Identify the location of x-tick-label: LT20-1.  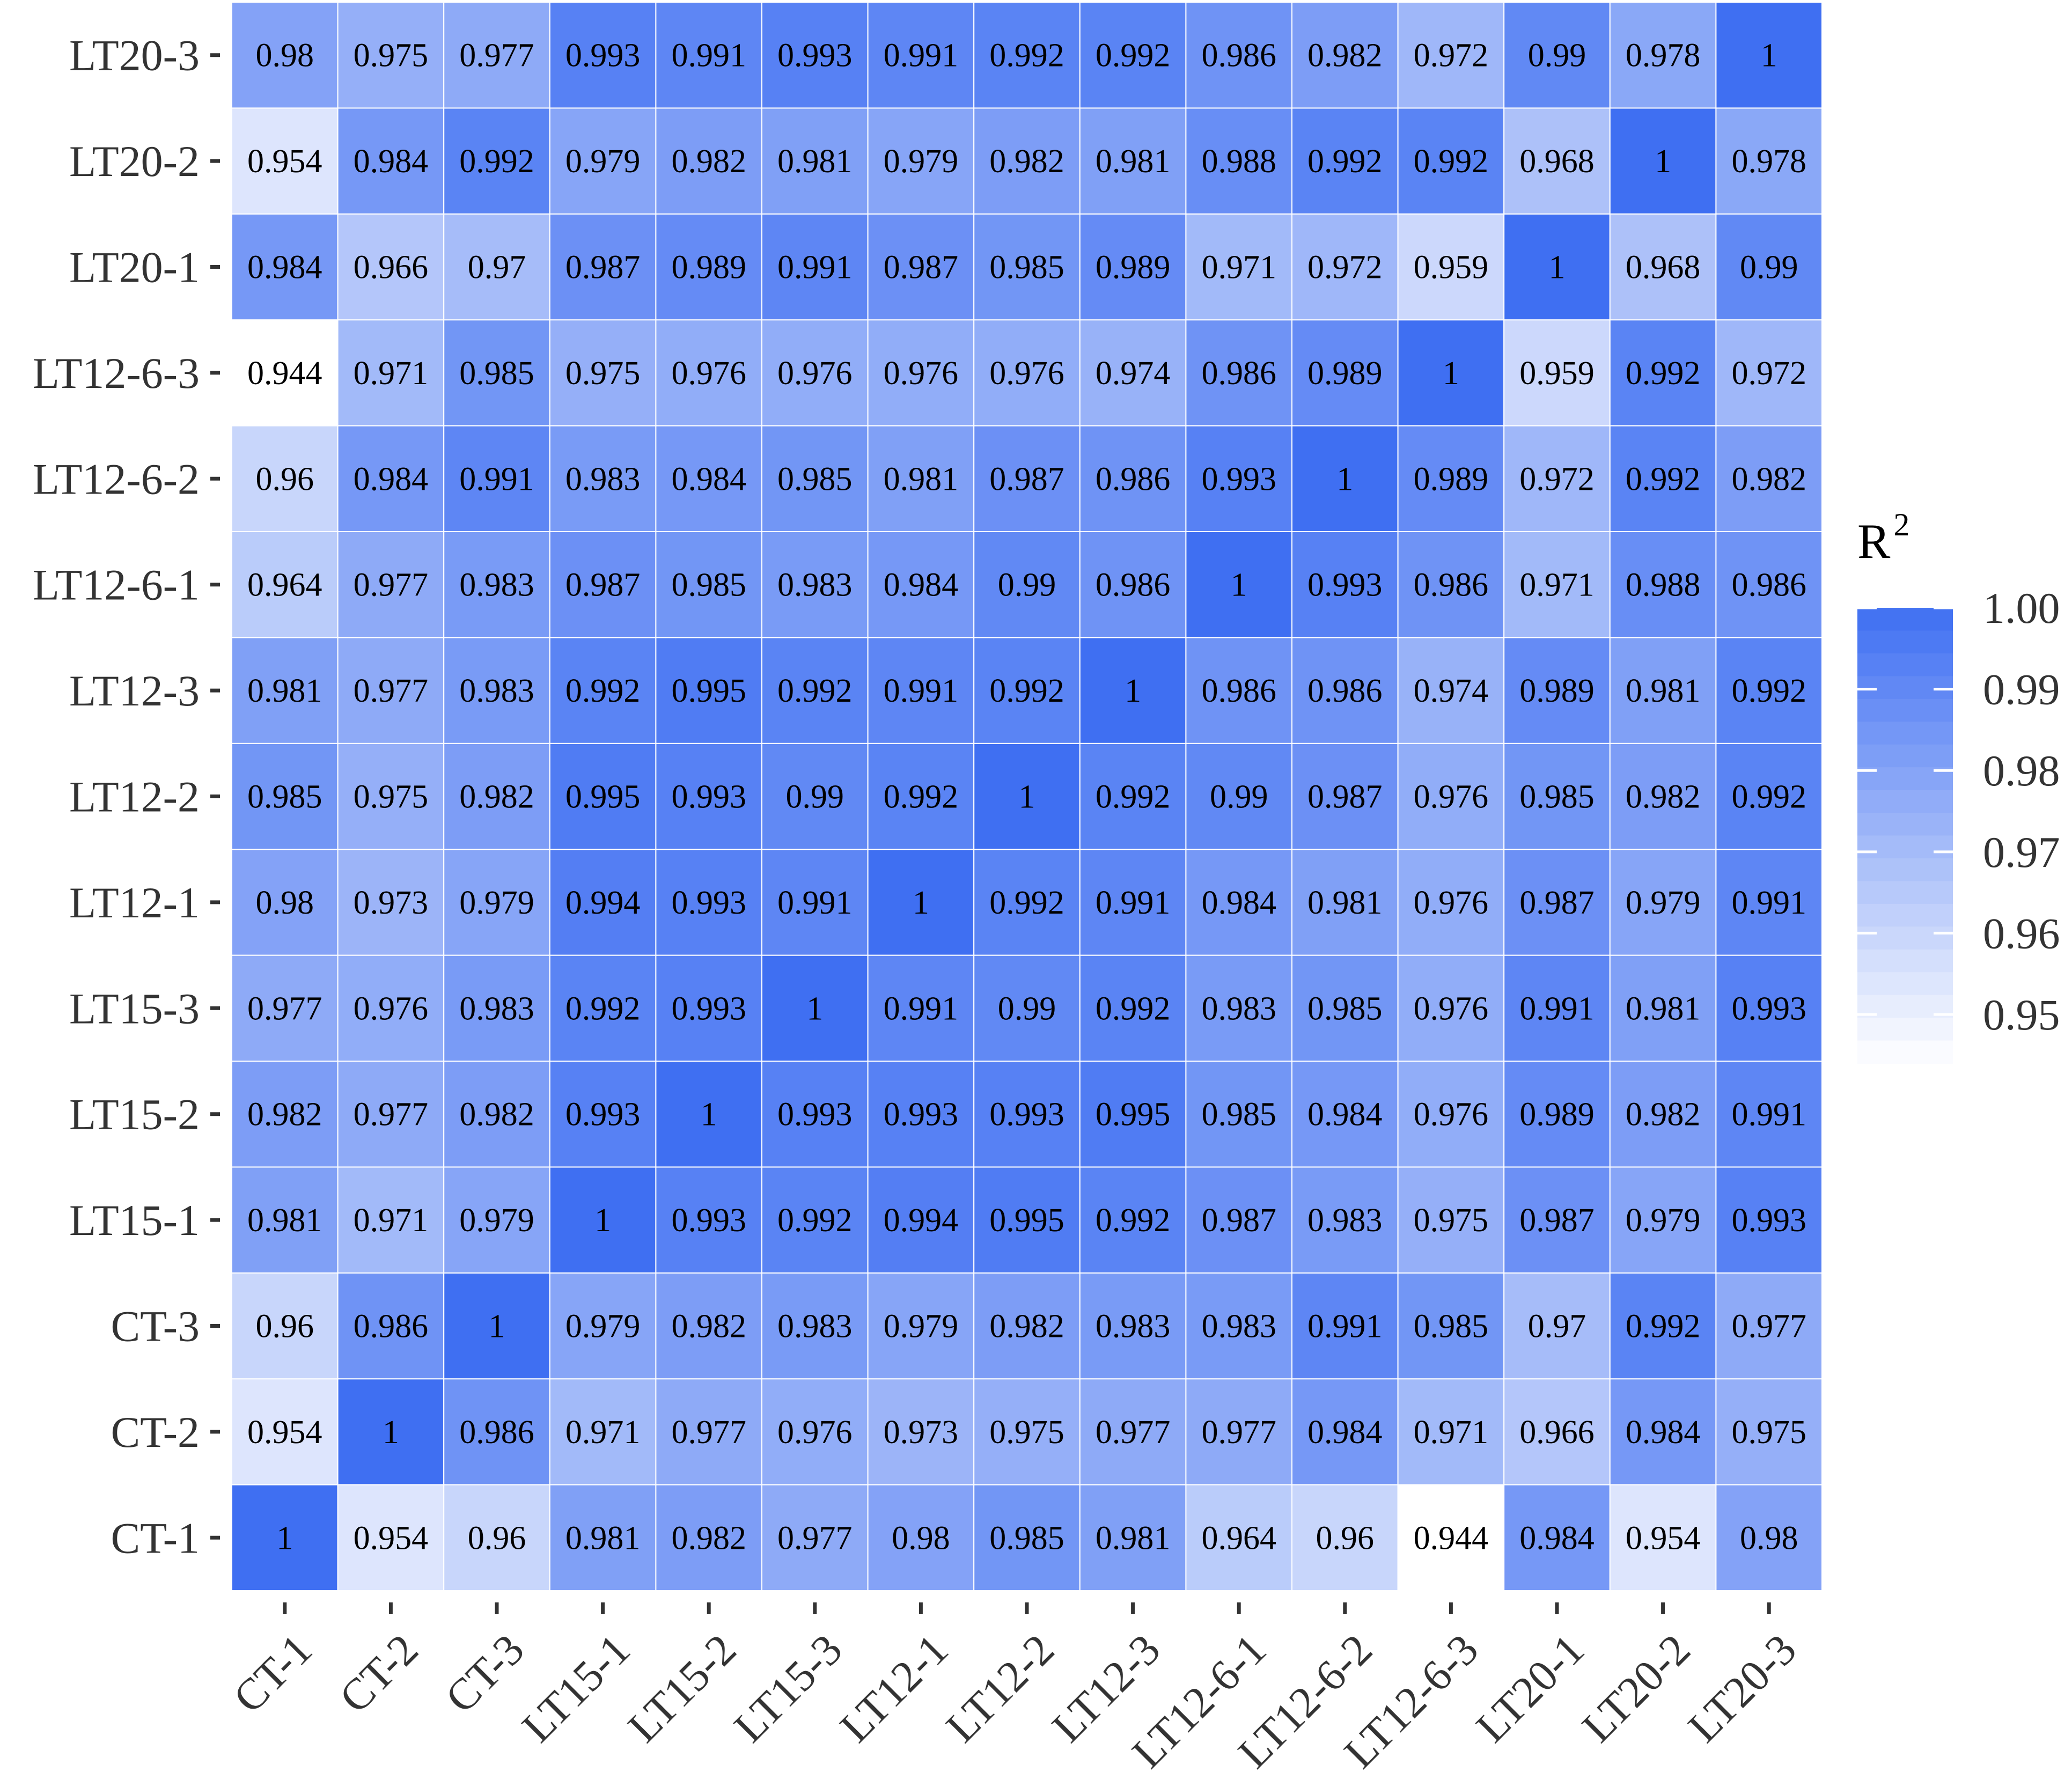
(1530, 1688).